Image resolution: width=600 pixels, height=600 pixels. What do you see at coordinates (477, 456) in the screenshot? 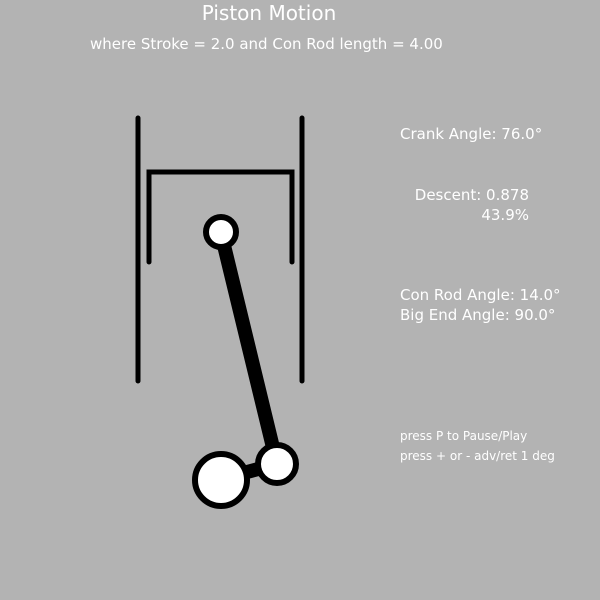
I see `step-degree-hint: press + or - adv/ret 1 deg` at bounding box center [477, 456].